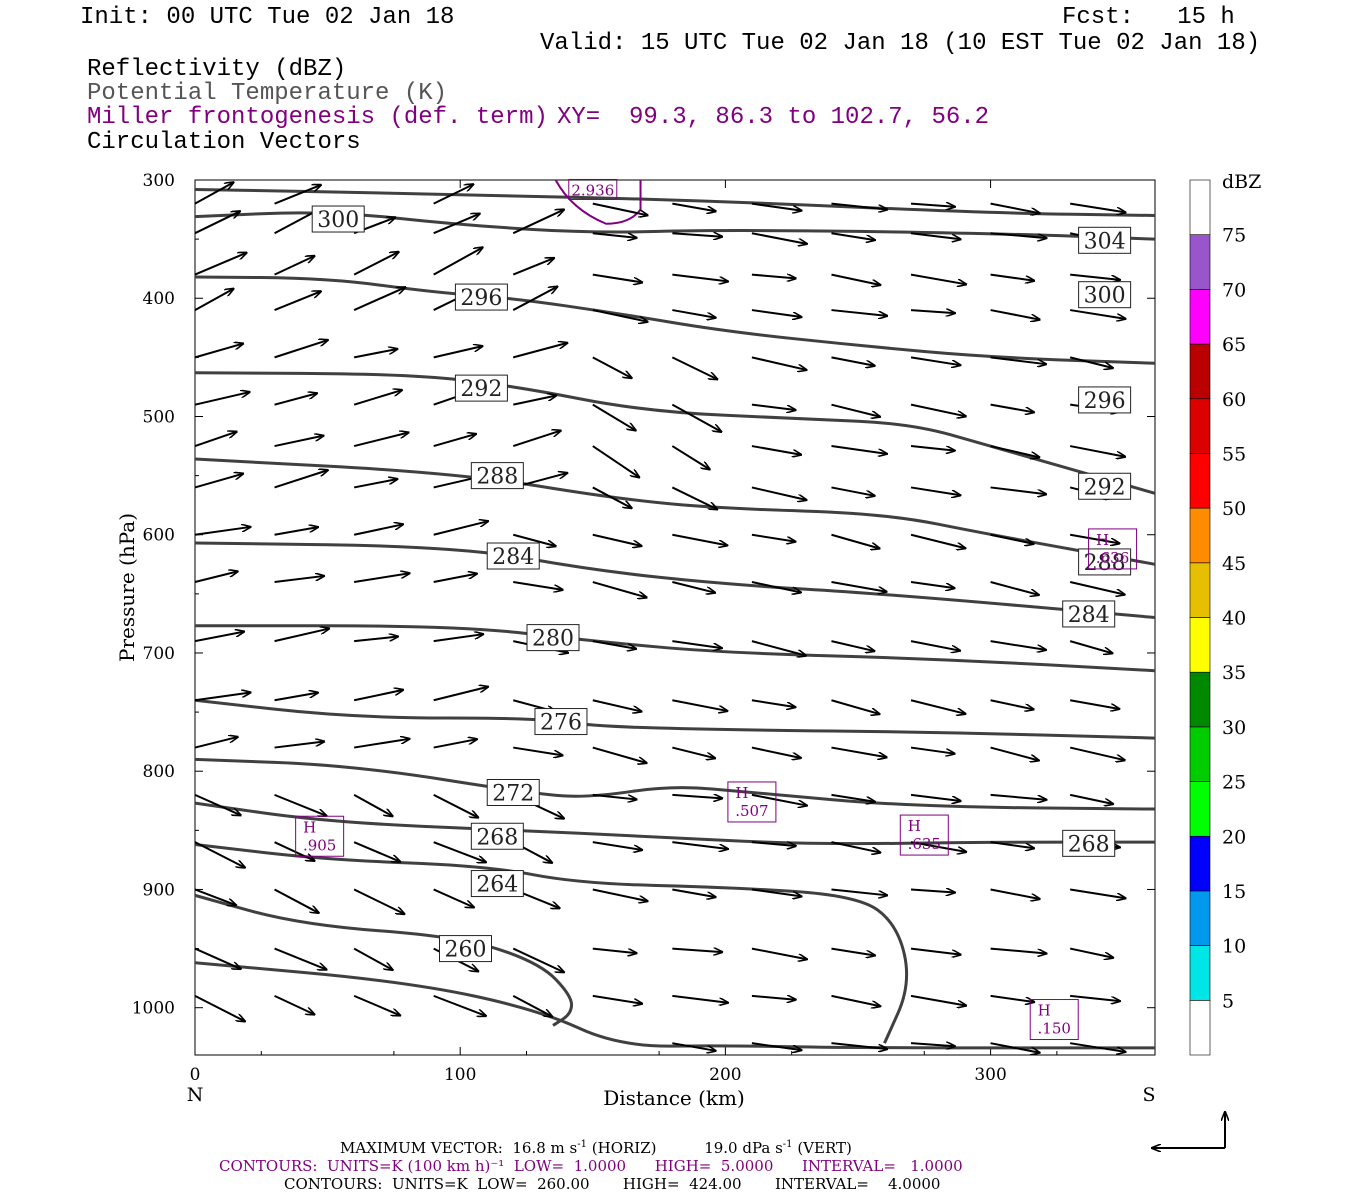 This screenshot has width=1350, height=1200. I want to click on colorbar-level: 75, so click(1234, 236).